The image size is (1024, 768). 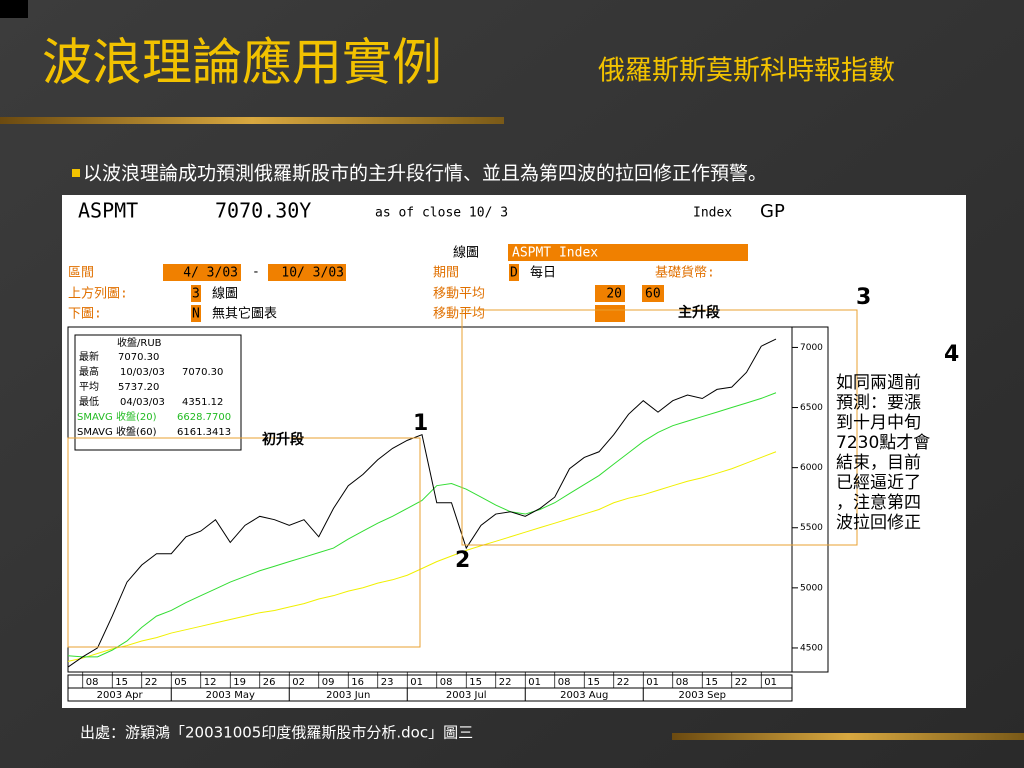 What do you see at coordinates (584, 695) in the screenshot?
I see `month-label: 2003 Aug` at bounding box center [584, 695].